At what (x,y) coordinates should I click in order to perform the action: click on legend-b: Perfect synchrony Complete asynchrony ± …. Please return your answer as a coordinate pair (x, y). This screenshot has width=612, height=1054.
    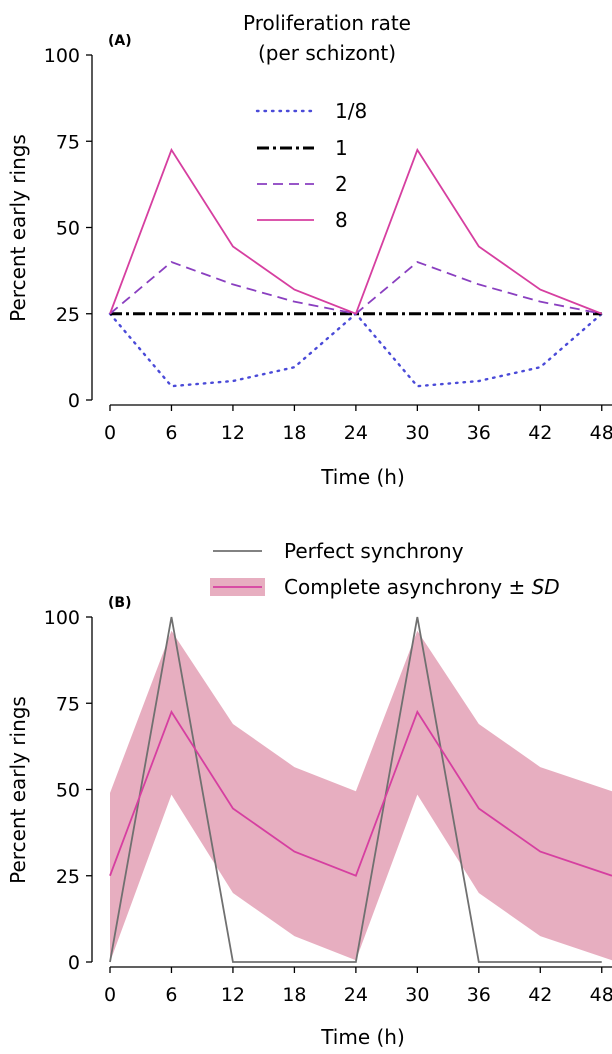
    Looking at the image, I should click on (385, 569).